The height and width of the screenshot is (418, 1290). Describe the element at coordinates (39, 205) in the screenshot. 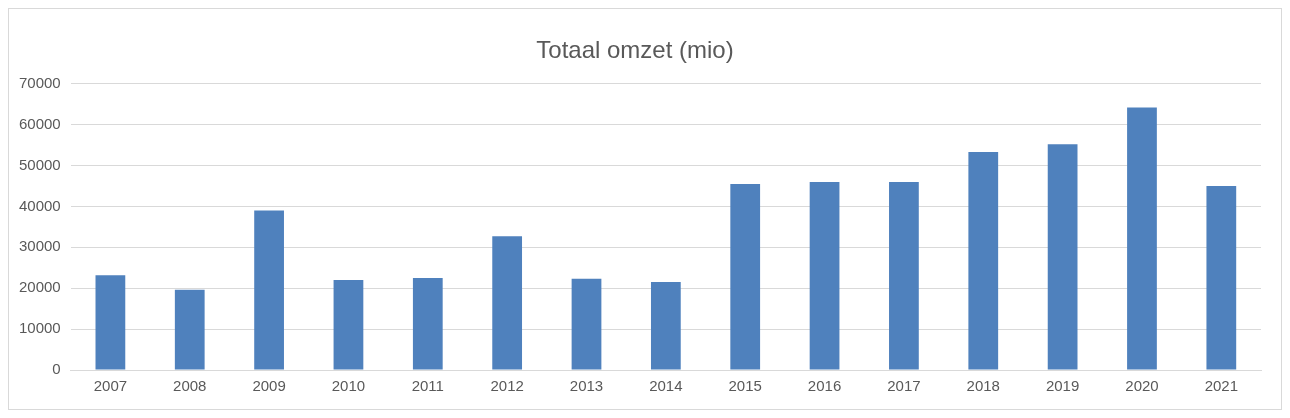

I see `y-tick-label: 40000` at that location.